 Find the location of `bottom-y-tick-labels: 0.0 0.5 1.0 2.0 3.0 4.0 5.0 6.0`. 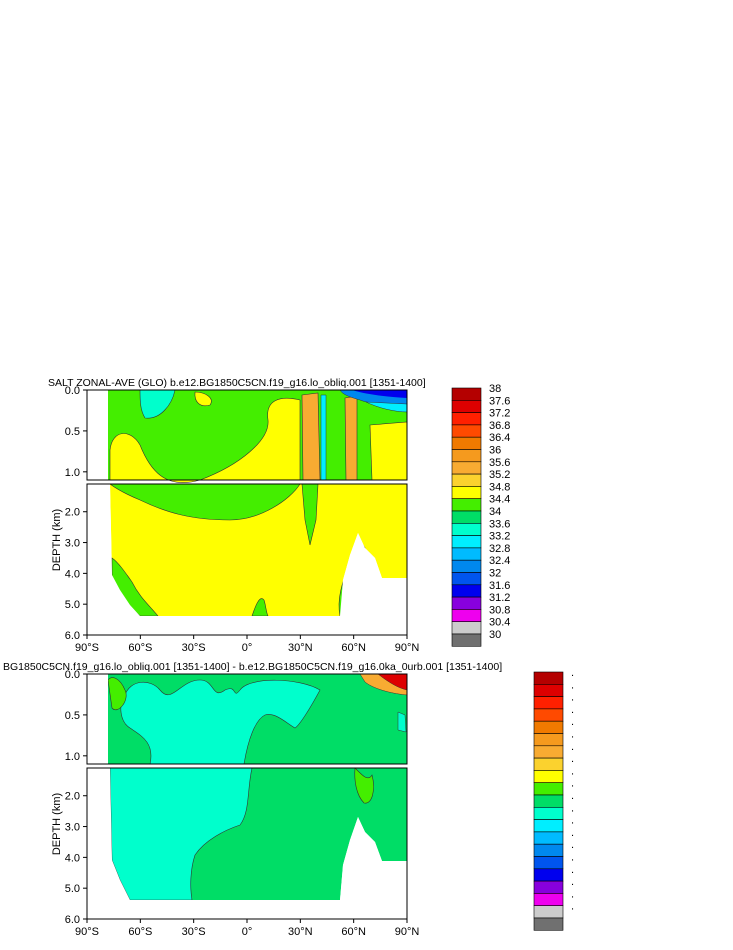

bottom-y-tick-labels: 0.0 0.5 1.0 2.0 3.0 4.0 5.0 6.0 is located at coordinates (76, 797).